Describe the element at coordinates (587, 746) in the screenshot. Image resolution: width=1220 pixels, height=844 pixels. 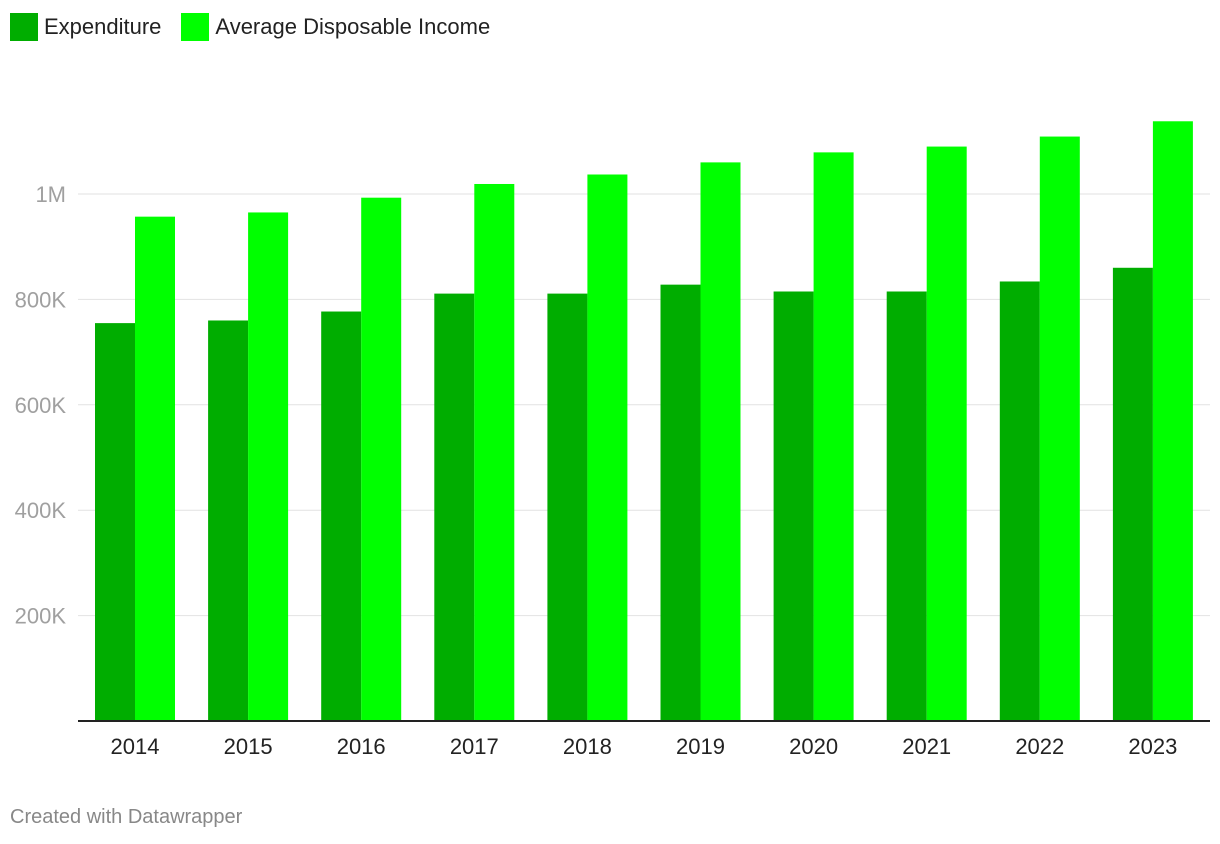
I see `x-tick-label: 2018` at that location.